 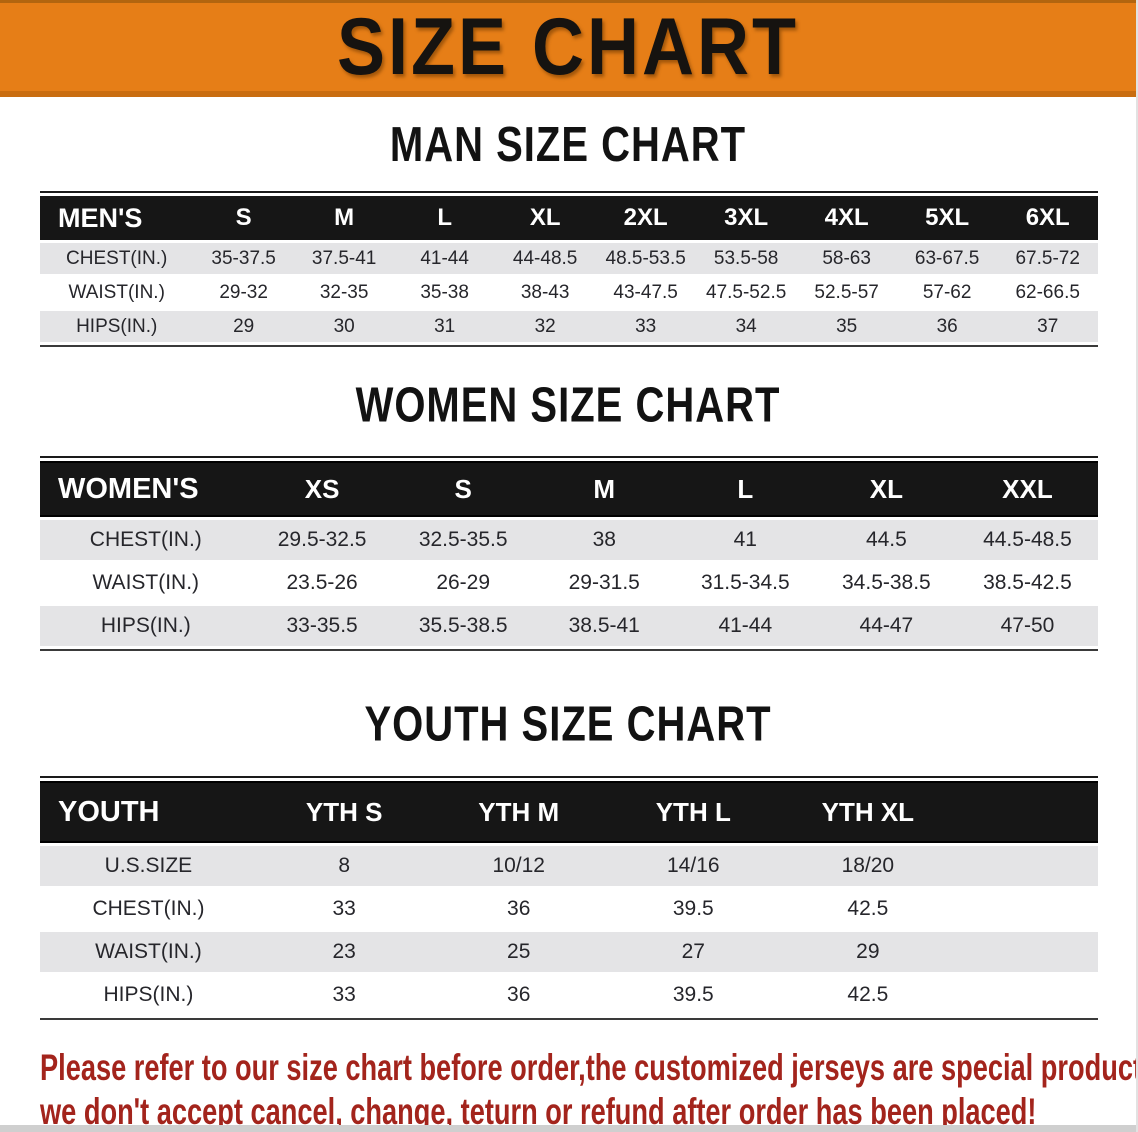 I want to click on size-value-cell: 32-35, so click(x=344, y=292).